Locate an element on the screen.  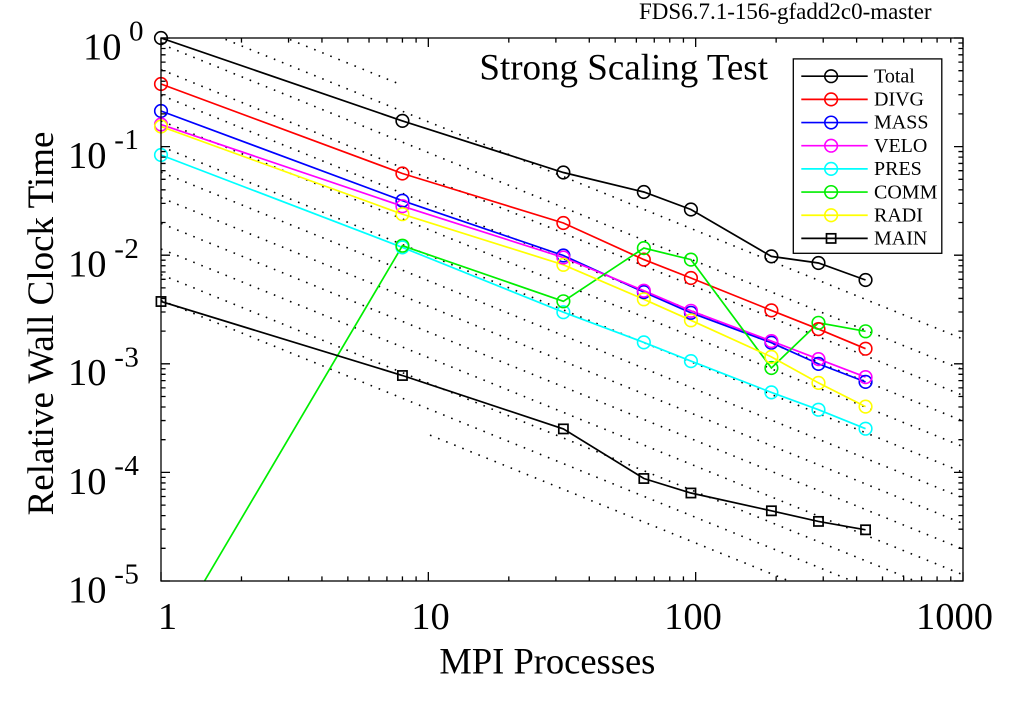
svg-text: Total is located at coordinates (894, 76).